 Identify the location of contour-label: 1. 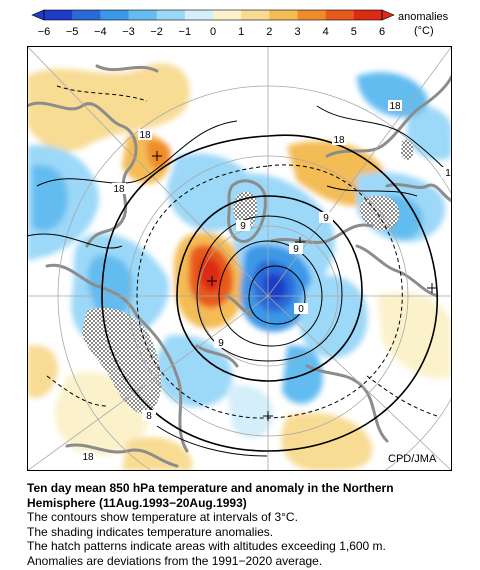
(448, 173).